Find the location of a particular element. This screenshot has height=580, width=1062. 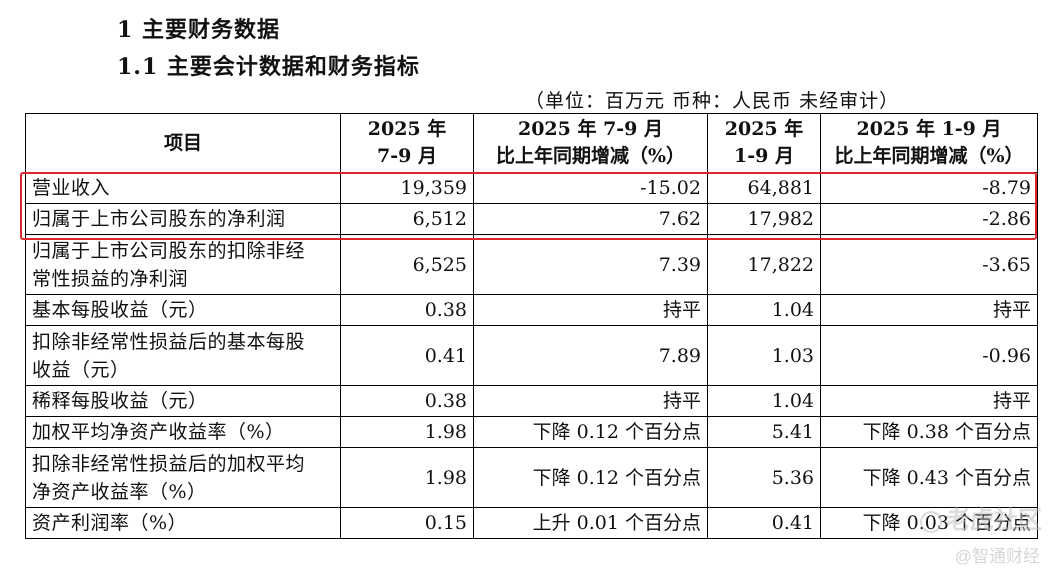

cell-ytd-change: -8.79 is located at coordinates (929, 188).